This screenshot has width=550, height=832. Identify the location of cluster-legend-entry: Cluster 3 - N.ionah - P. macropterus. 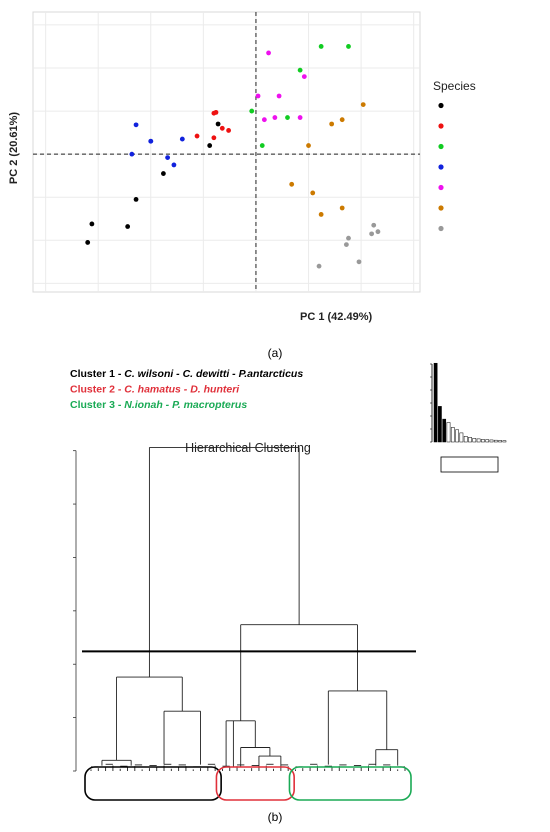
(158, 405).